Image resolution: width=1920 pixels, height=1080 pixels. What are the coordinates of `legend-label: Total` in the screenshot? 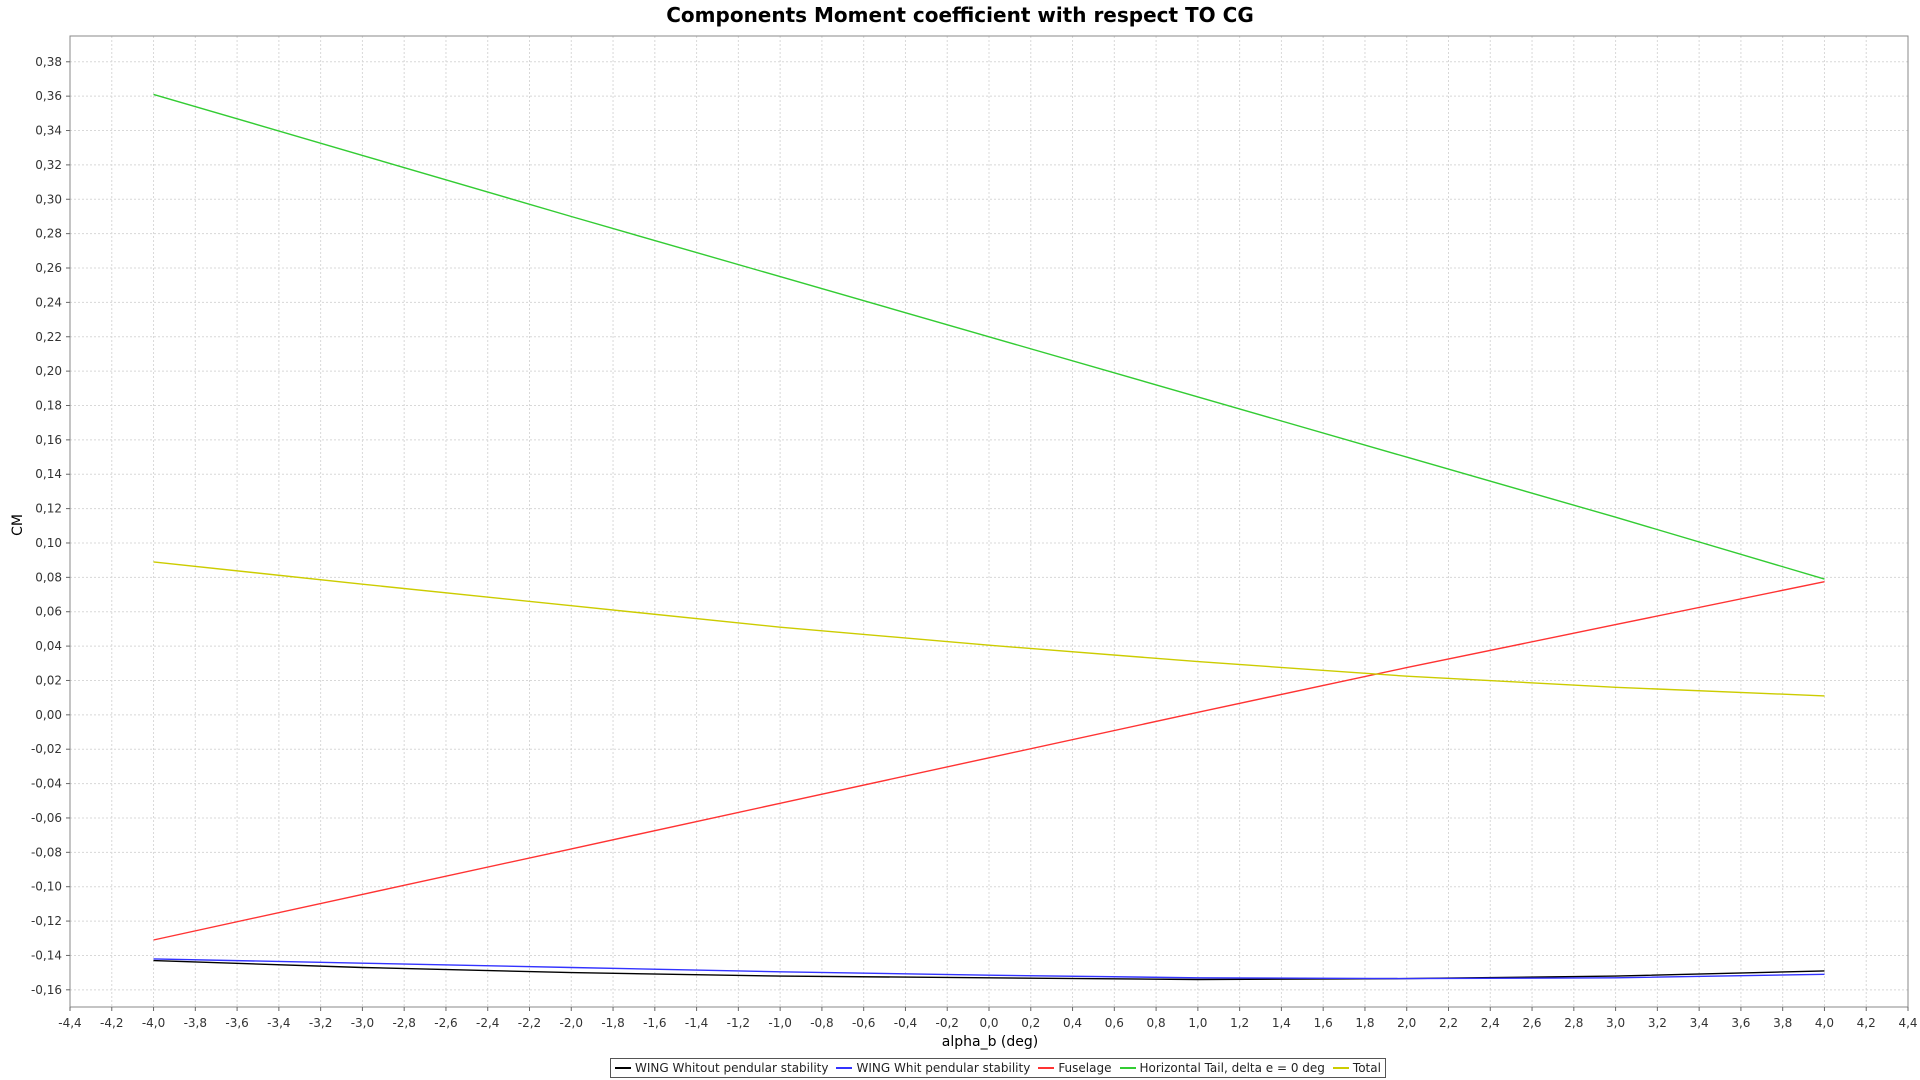 It's located at (1366, 1068).